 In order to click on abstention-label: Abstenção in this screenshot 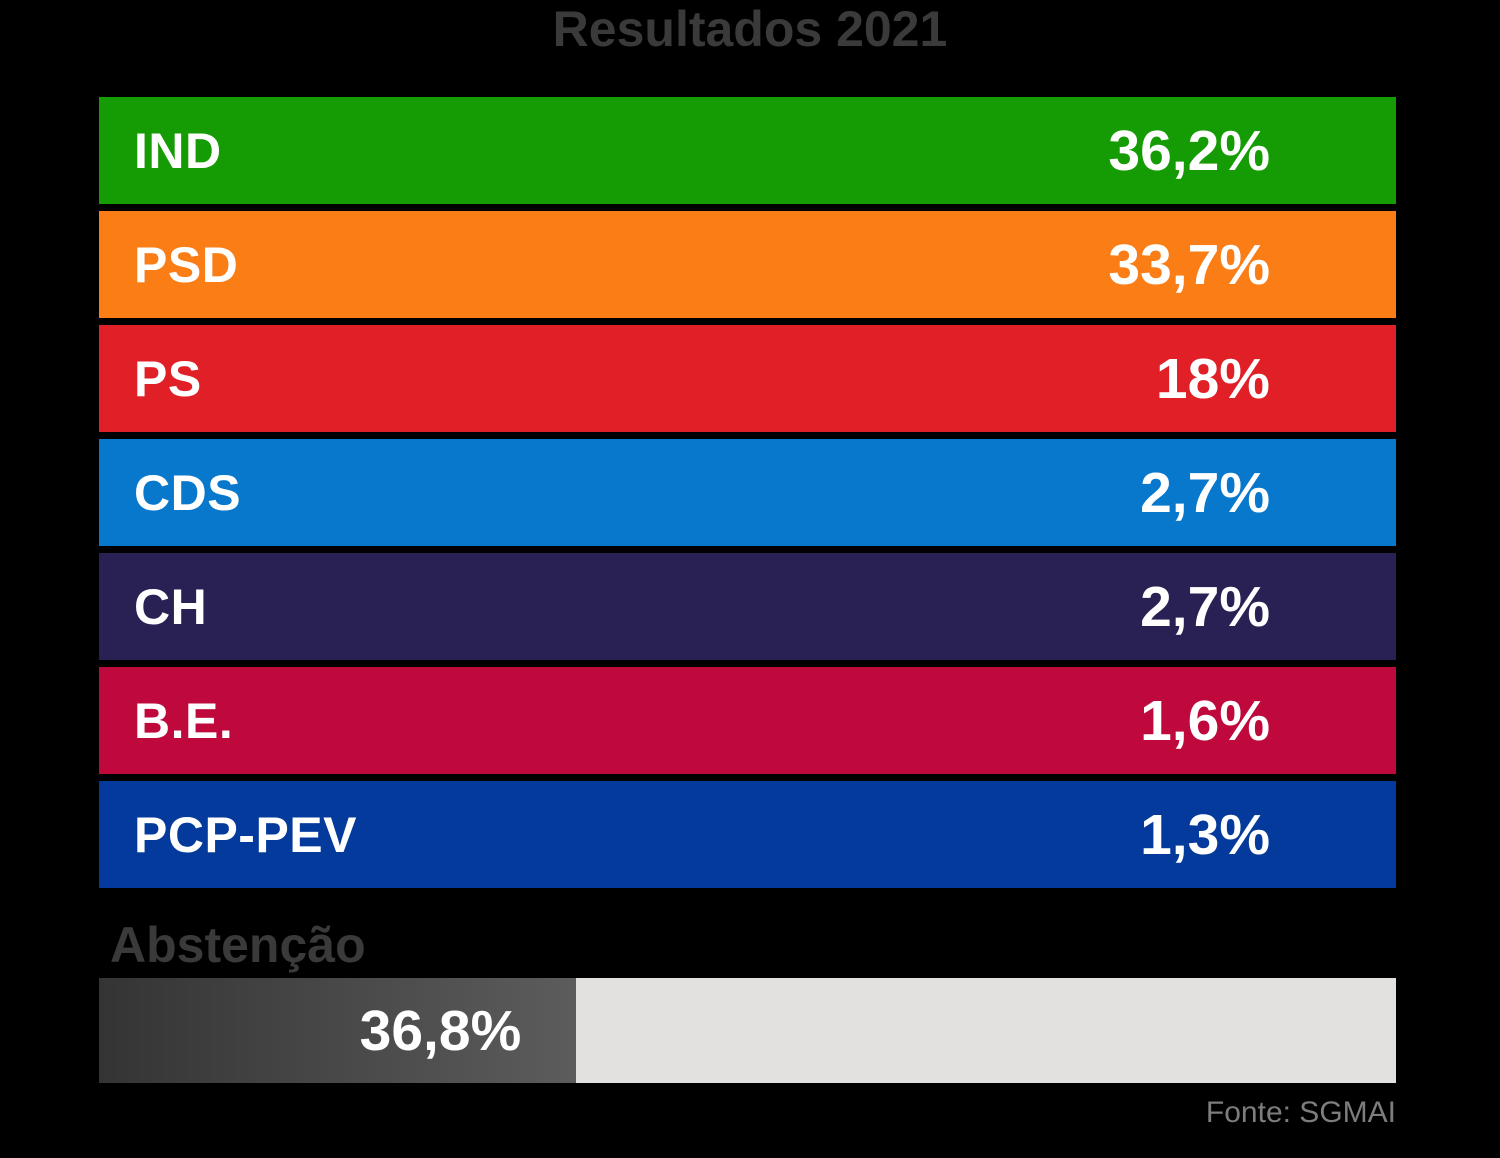, I will do `click(238, 945)`.